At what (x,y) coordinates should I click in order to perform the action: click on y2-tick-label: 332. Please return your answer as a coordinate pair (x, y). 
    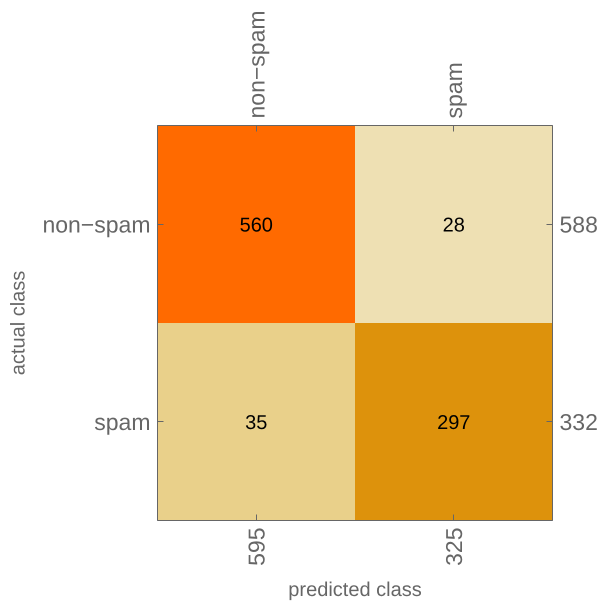
    Looking at the image, I should click on (579, 421).